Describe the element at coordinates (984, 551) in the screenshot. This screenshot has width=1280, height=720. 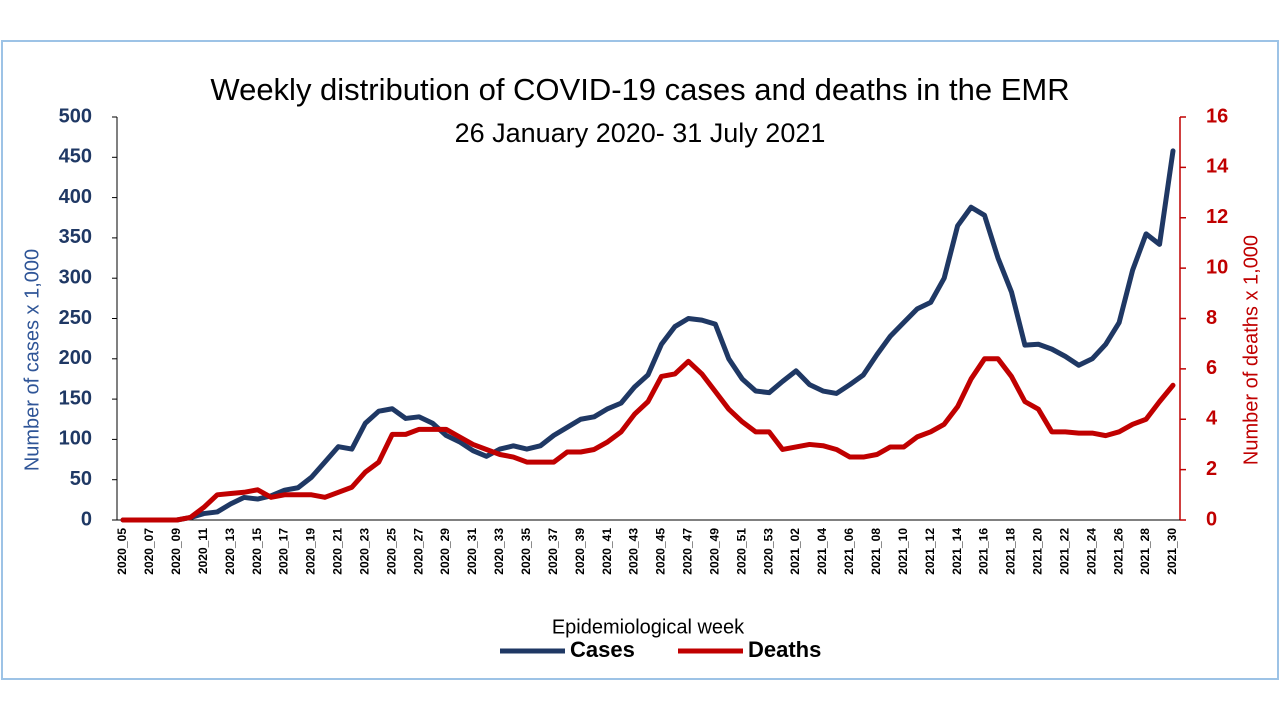
I see `x-tick-label: 2021_16` at that location.